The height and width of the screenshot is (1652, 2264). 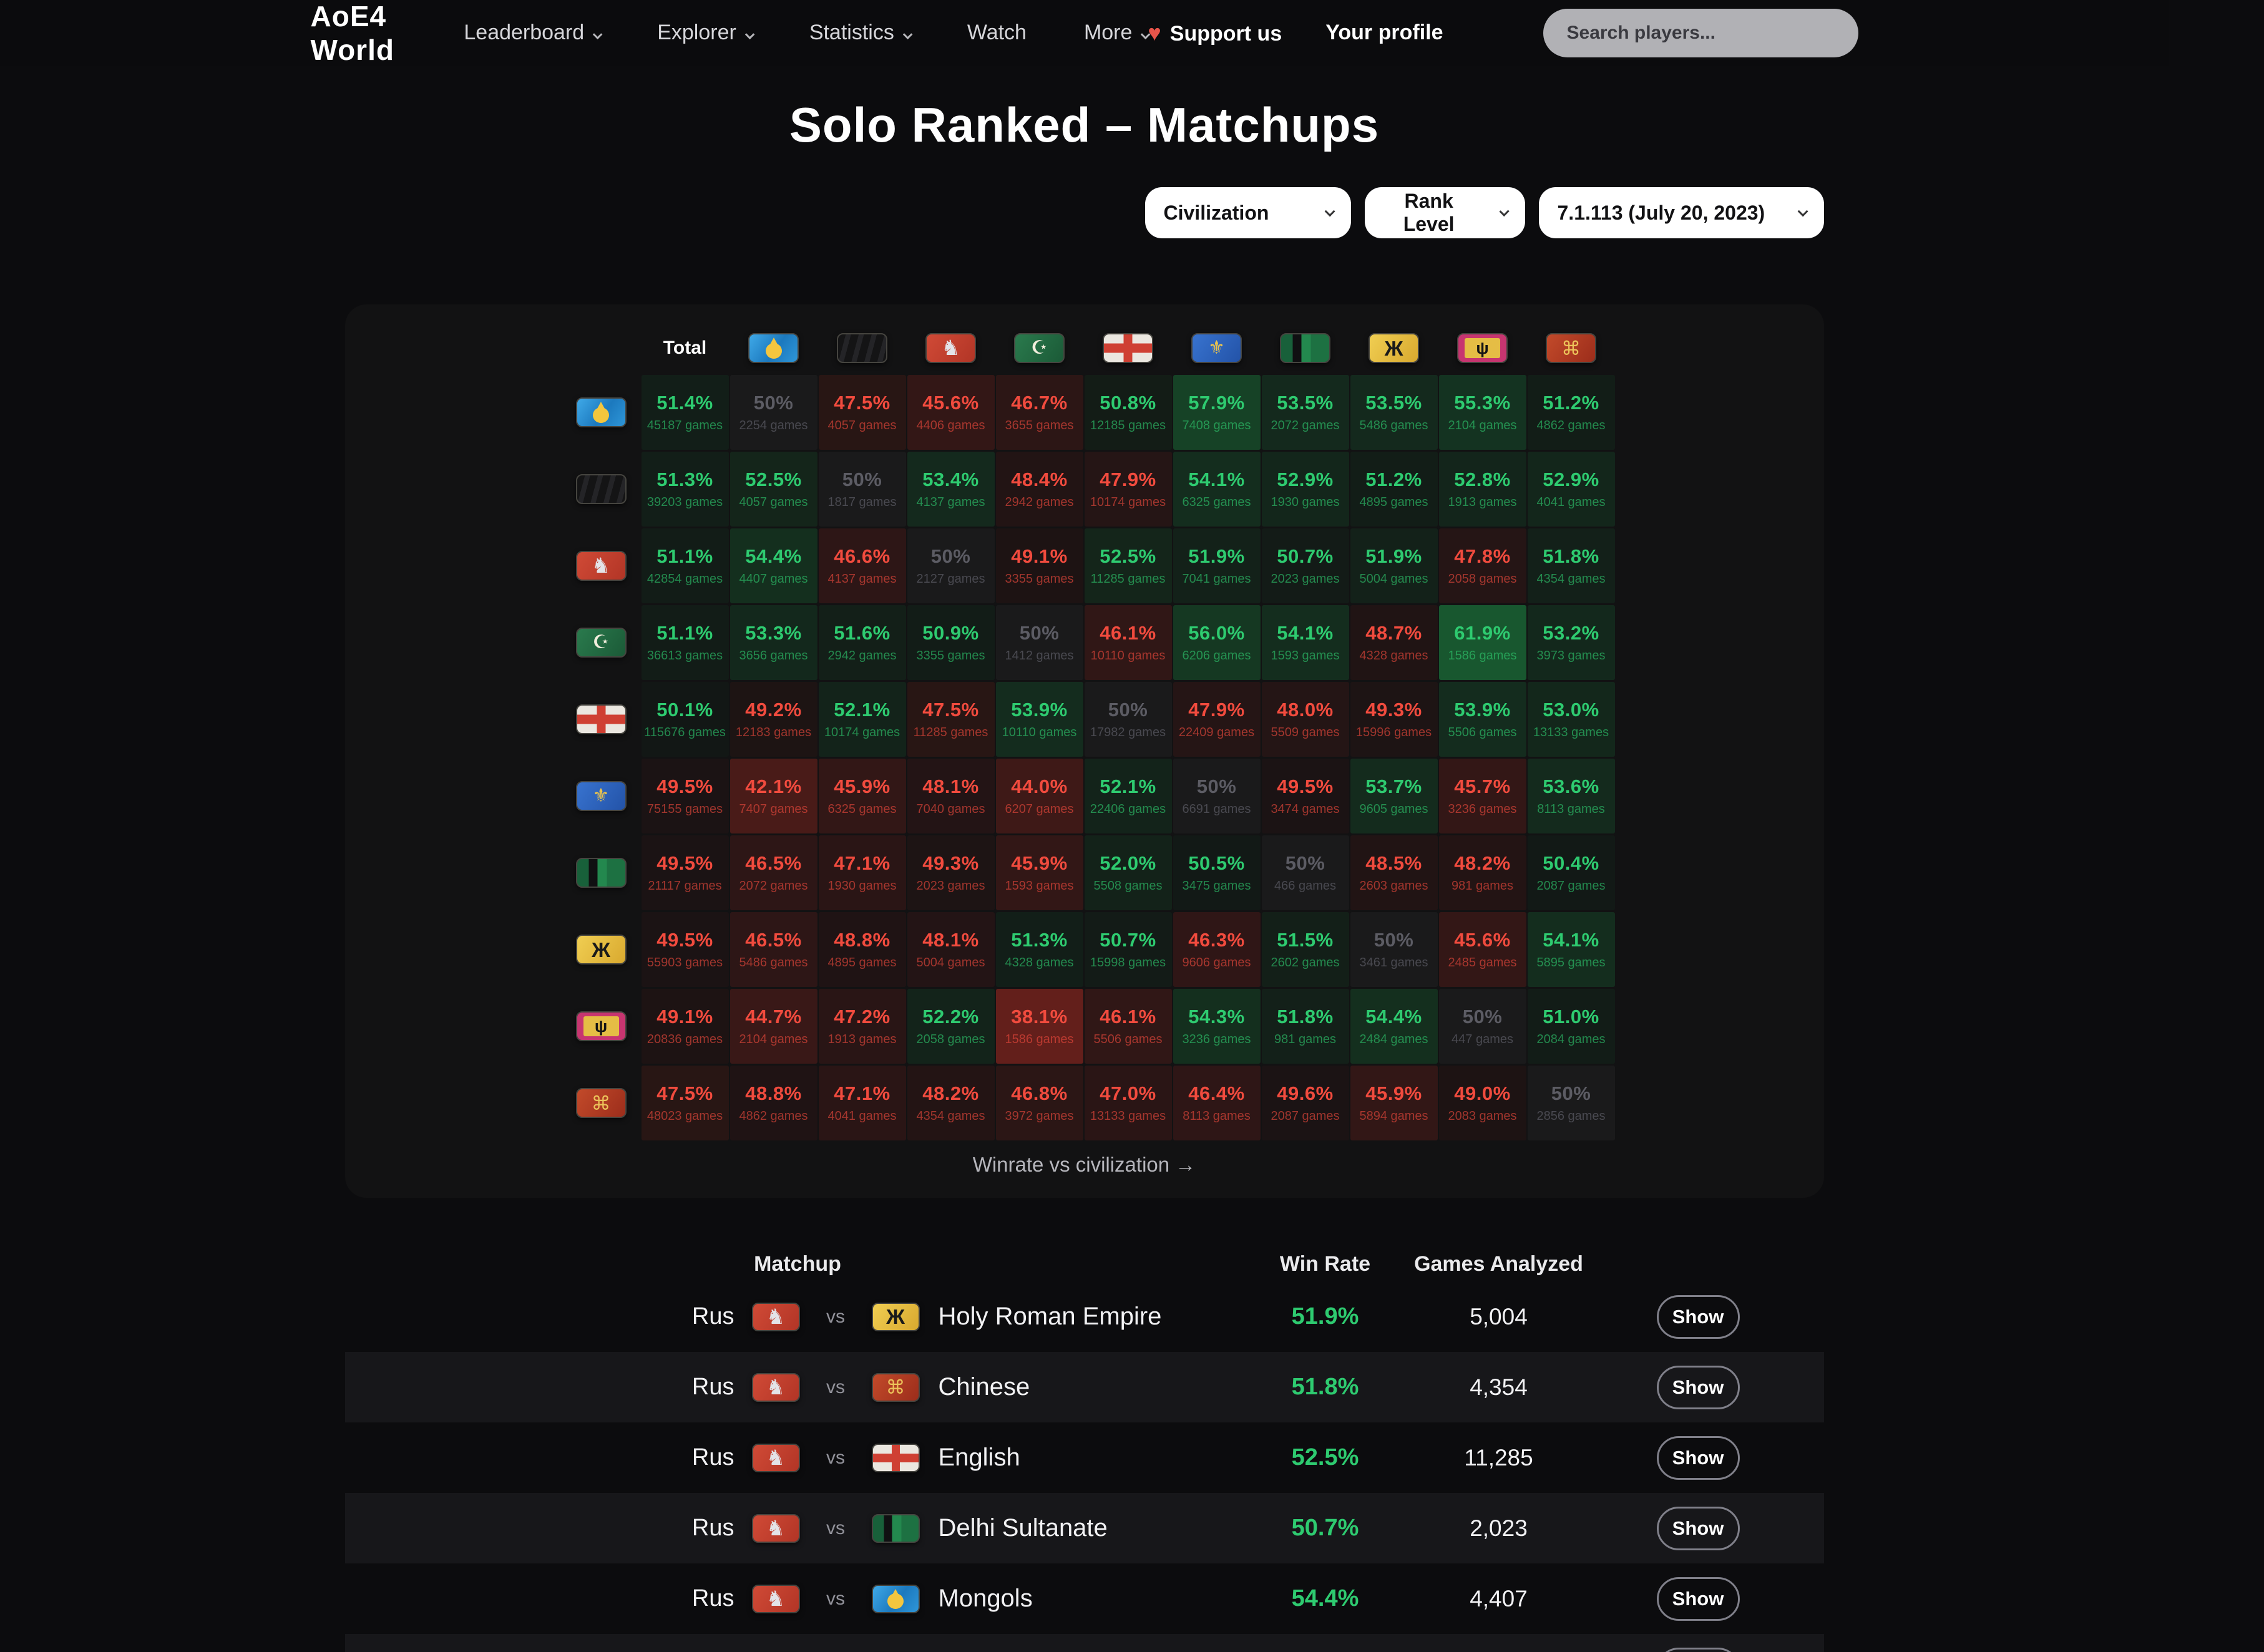 I want to click on matrix-column-french, so click(x=1217, y=348).